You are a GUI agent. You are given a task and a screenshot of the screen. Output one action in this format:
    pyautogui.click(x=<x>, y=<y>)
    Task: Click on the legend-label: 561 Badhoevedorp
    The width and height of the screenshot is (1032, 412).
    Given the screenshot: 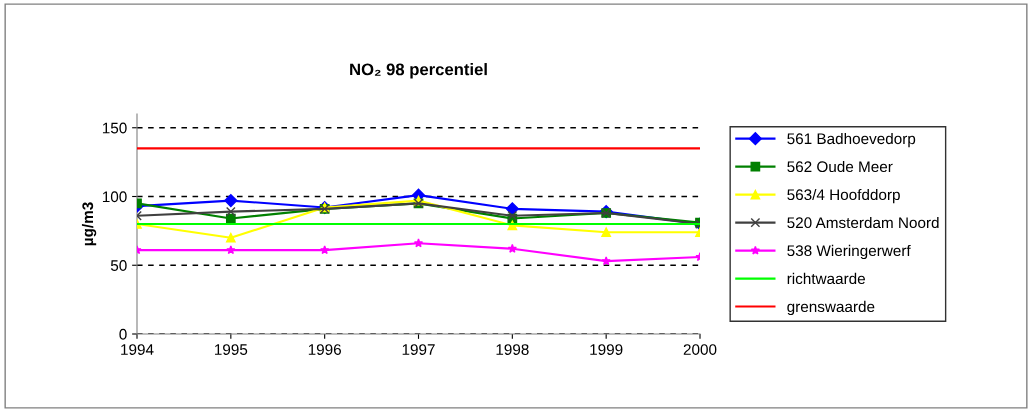 What is the action you would take?
    pyautogui.click(x=851, y=140)
    